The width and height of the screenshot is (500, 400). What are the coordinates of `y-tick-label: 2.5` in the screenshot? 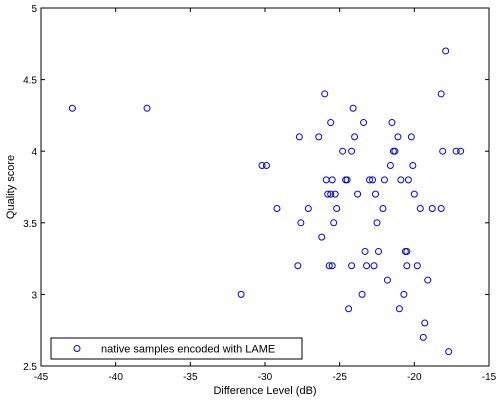 It's located at (30, 367).